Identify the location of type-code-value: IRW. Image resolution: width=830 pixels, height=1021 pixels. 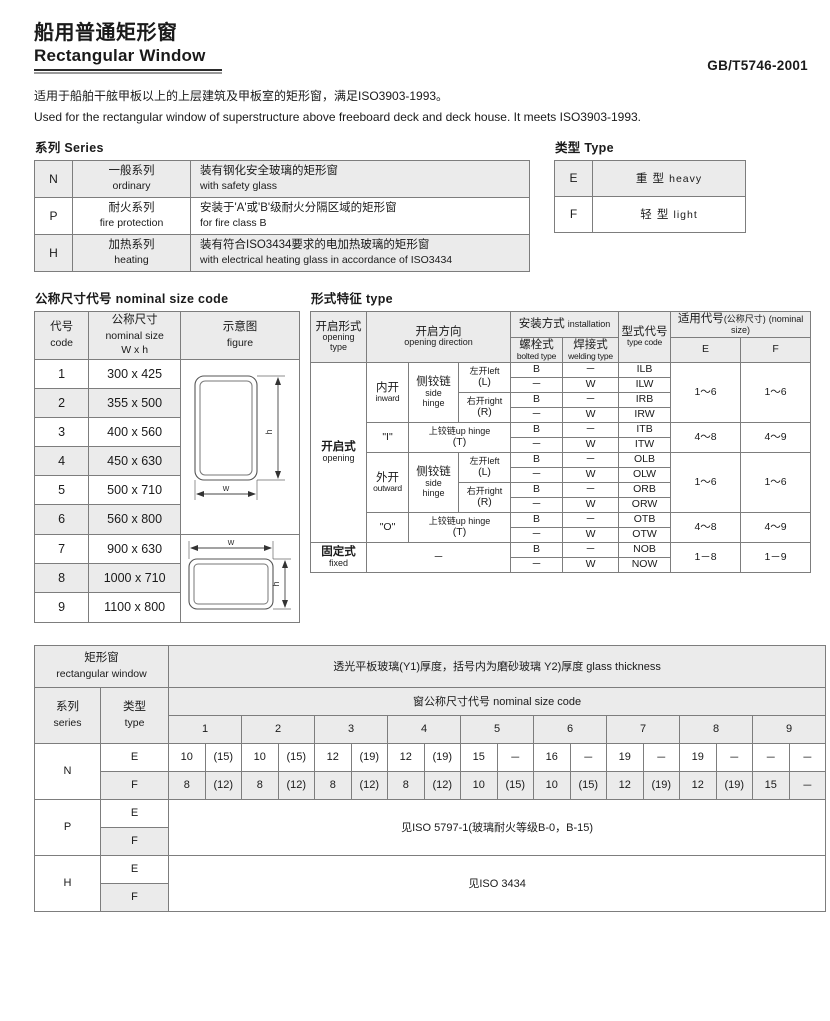
(645, 414).